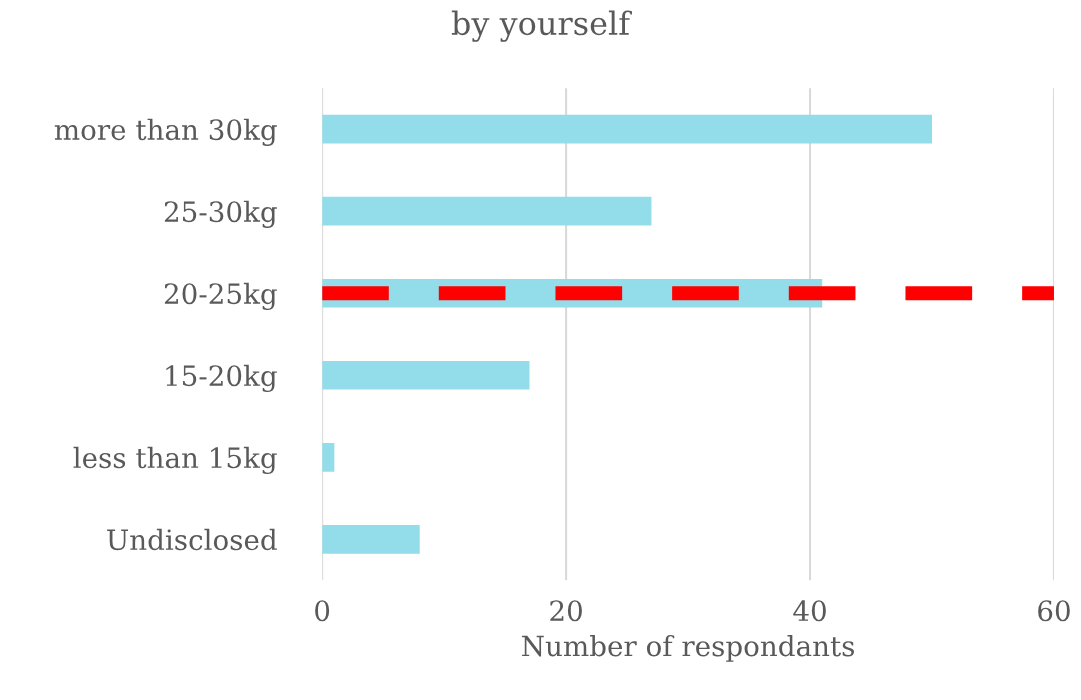 This screenshot has width=1081, height=700. Describe the element at coordinates (192, 539) in the screenshot. I see `y-tick-label: Undisclosed` at that location.